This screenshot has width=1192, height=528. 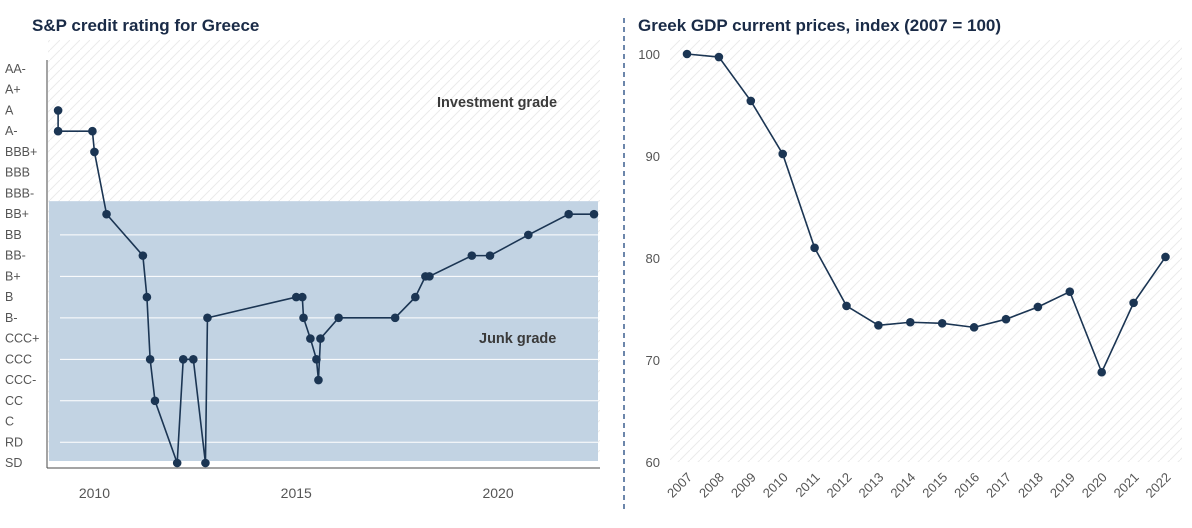 I want to click on left-x-tick-label: 2015, so click(x=296, y=493).